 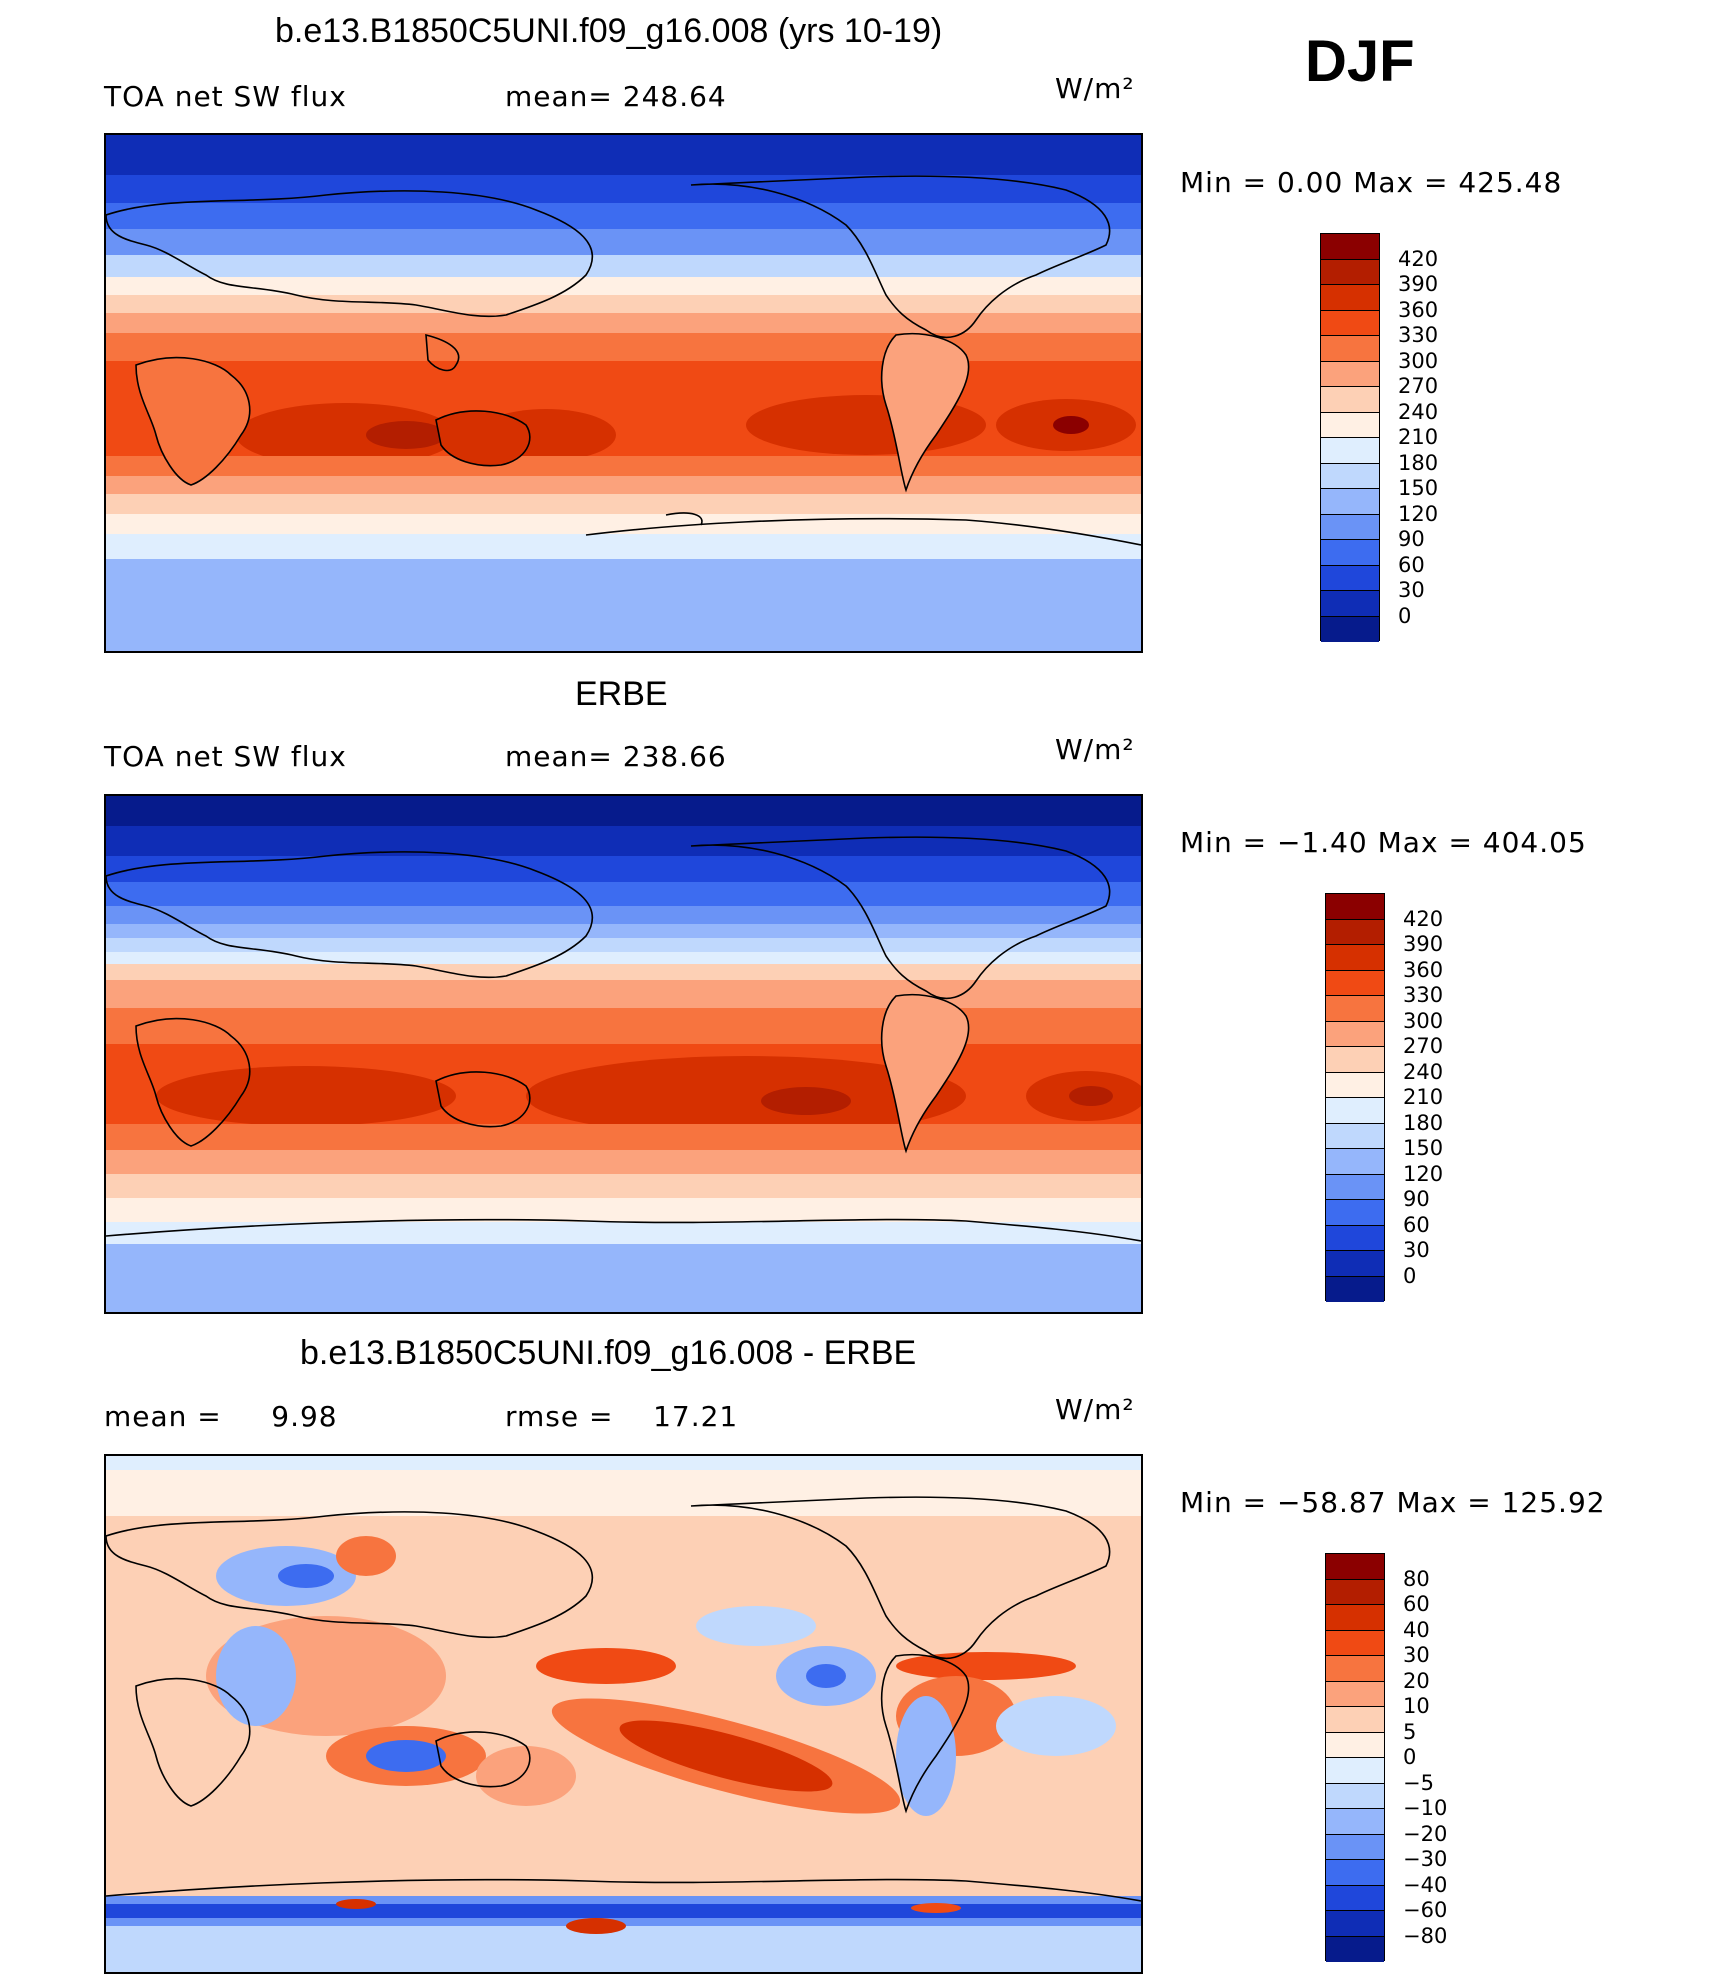 What do you see at coordinates (1383, 842) in the screenshot?
I see `panel-2-minmax: Min = −1.40 Max = 404.05` at bounding box center [1383, 842].